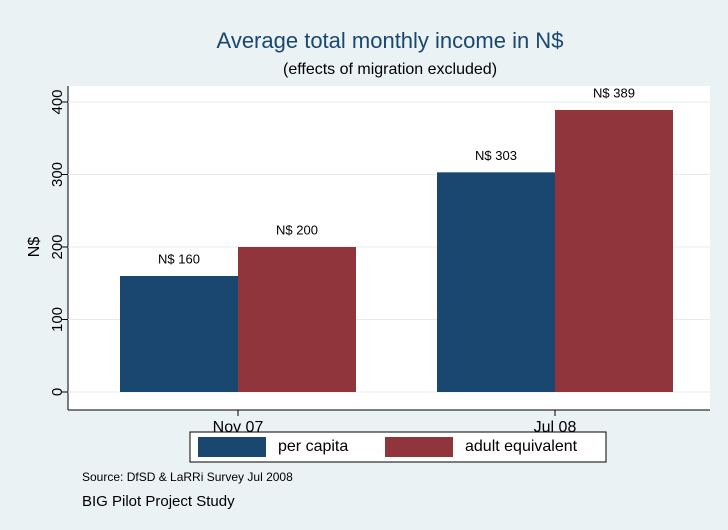 The width and height of the screenshot is (728, 530). I want to click on y-tick-label: 100, so click(57, 319).